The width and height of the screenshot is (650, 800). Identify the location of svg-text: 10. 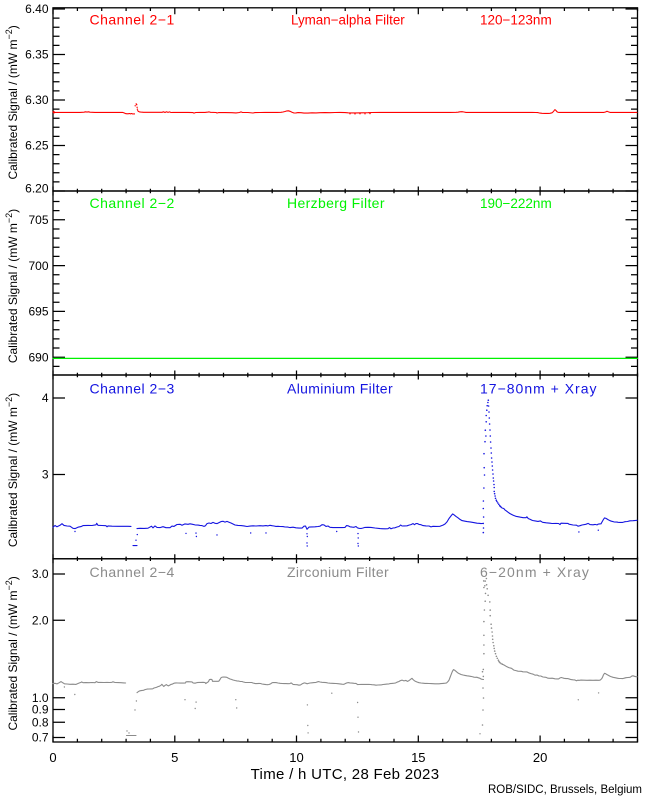
(296, 757).